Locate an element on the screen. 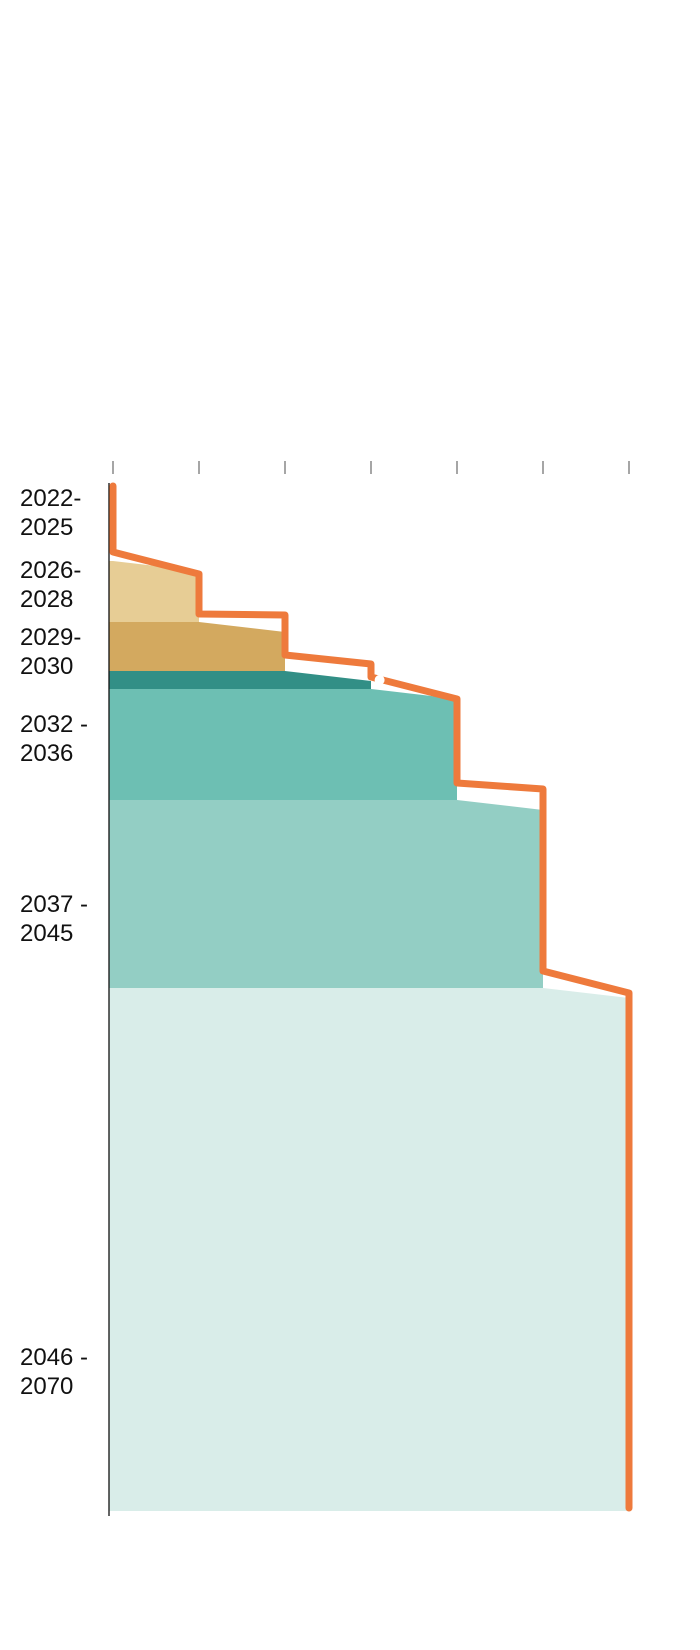 This screenshot has height=1650, width=700. period-label: 2046 - 2070 is located at coordinates (54, 1372).